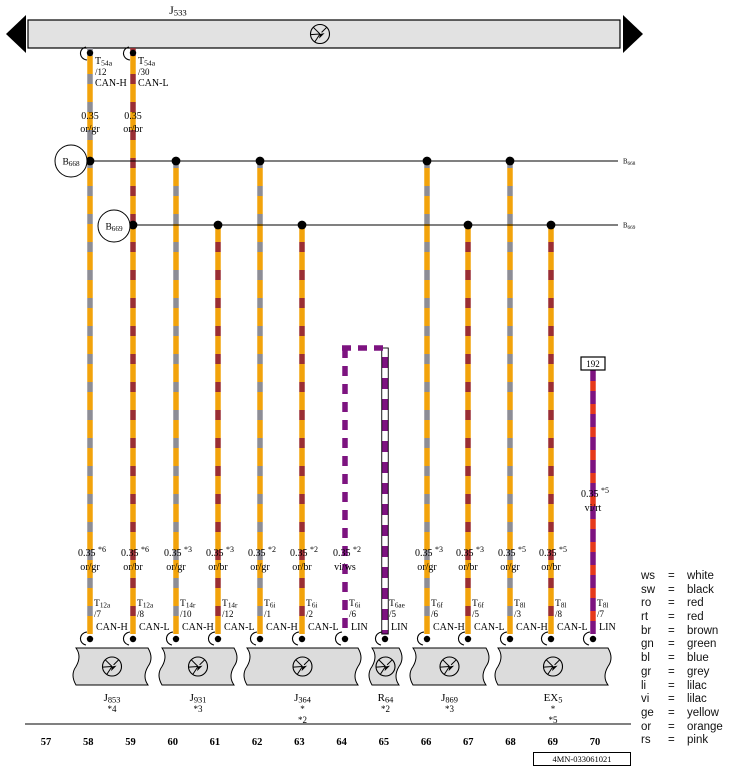  What do you see at coordinates (646, 726) in the screenshot?
I see `legend-abbr: or` at bounding box center [646, 726].